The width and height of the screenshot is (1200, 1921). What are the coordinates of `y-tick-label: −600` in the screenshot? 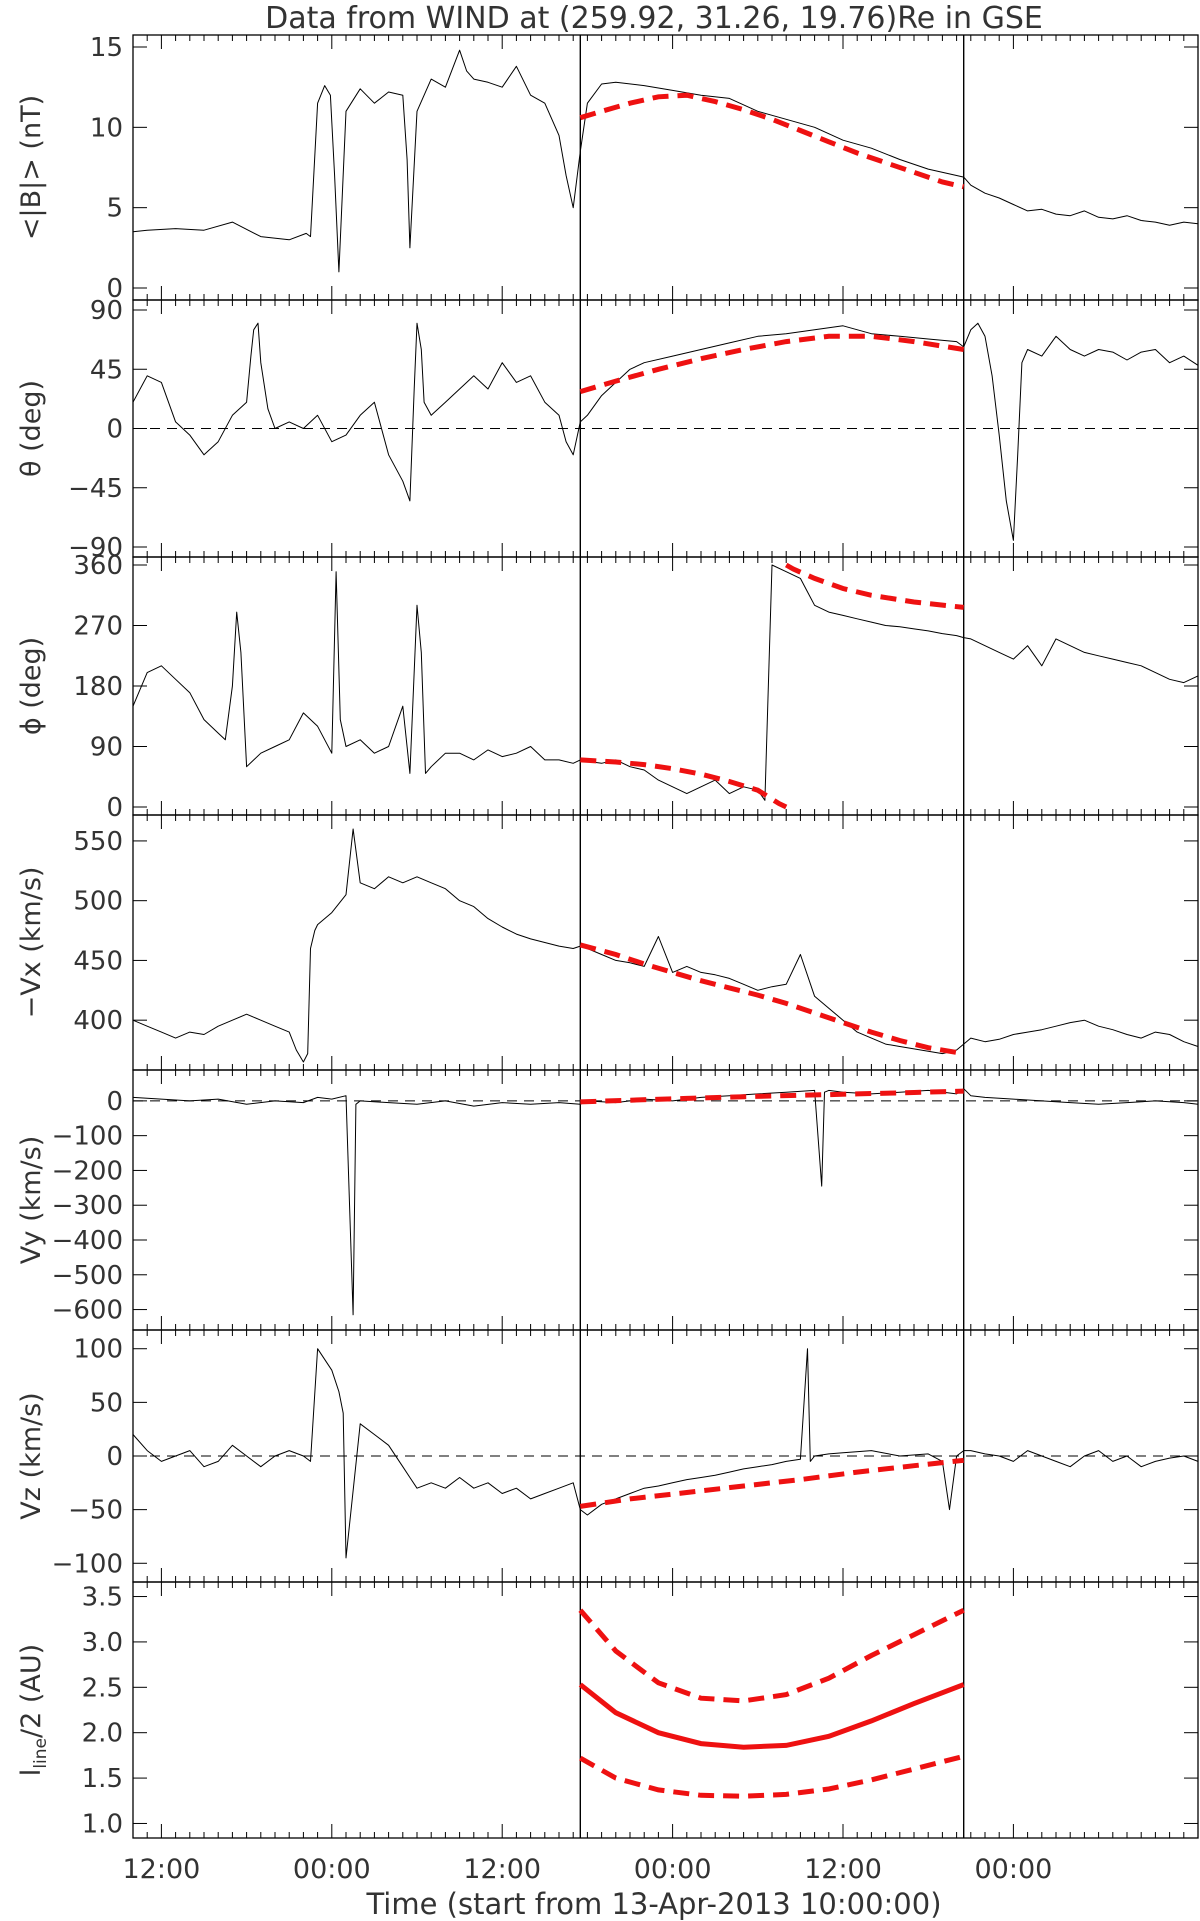 It's located at (87, 1311).